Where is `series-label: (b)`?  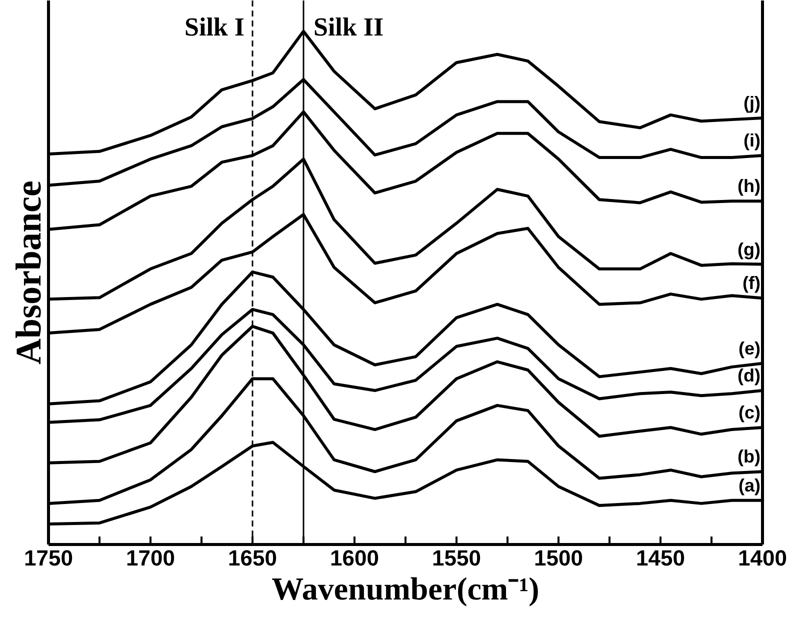 series-label: (b) is located at coordinates (749, 456).